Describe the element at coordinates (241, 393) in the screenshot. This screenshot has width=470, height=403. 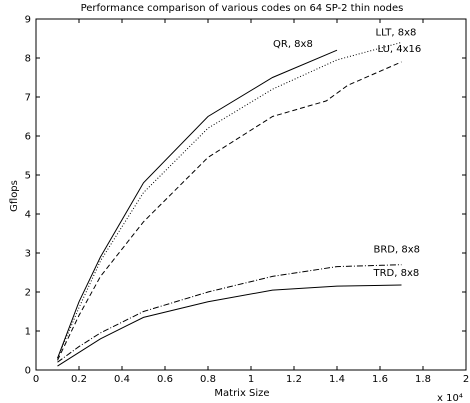
I see `x-axis-label: Matrix Size` at that location.